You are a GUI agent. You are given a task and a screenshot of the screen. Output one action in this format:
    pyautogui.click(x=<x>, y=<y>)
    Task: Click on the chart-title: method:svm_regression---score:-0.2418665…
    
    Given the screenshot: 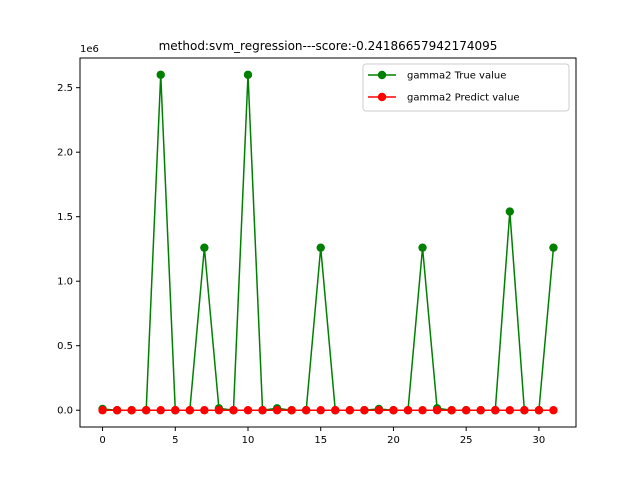 What is the action you would take?
    pyautogui.click(x=328, y=46)
    